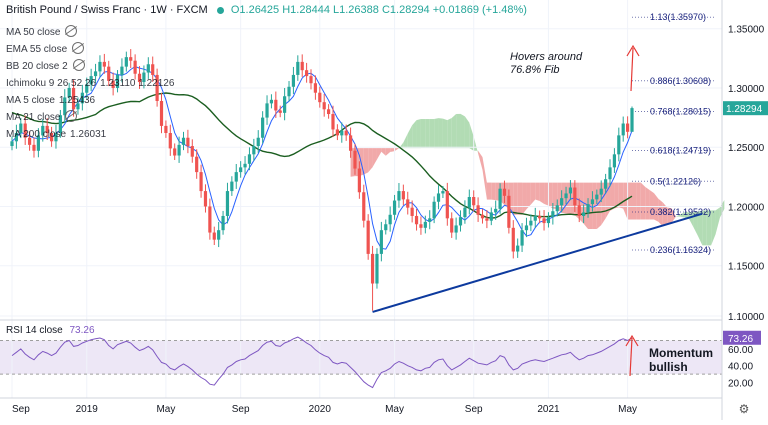 The width and height of the screenshot is (768, 425). Describe the element at coordinates (255, 10) in the screenshot. I see `ohlc-open: O1.26425` at that location.